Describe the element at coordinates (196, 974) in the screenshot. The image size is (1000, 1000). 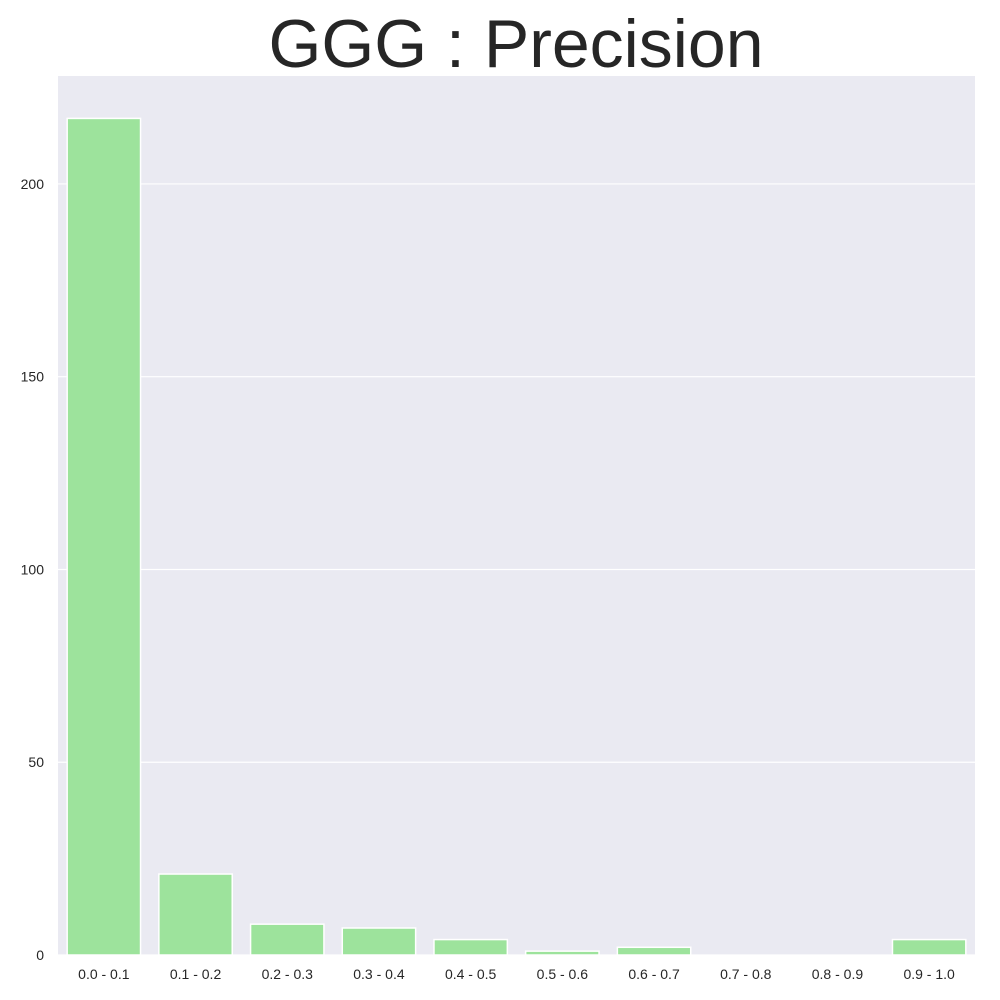
I see `x-tick-label: 0.1 - 0.2` at that location.